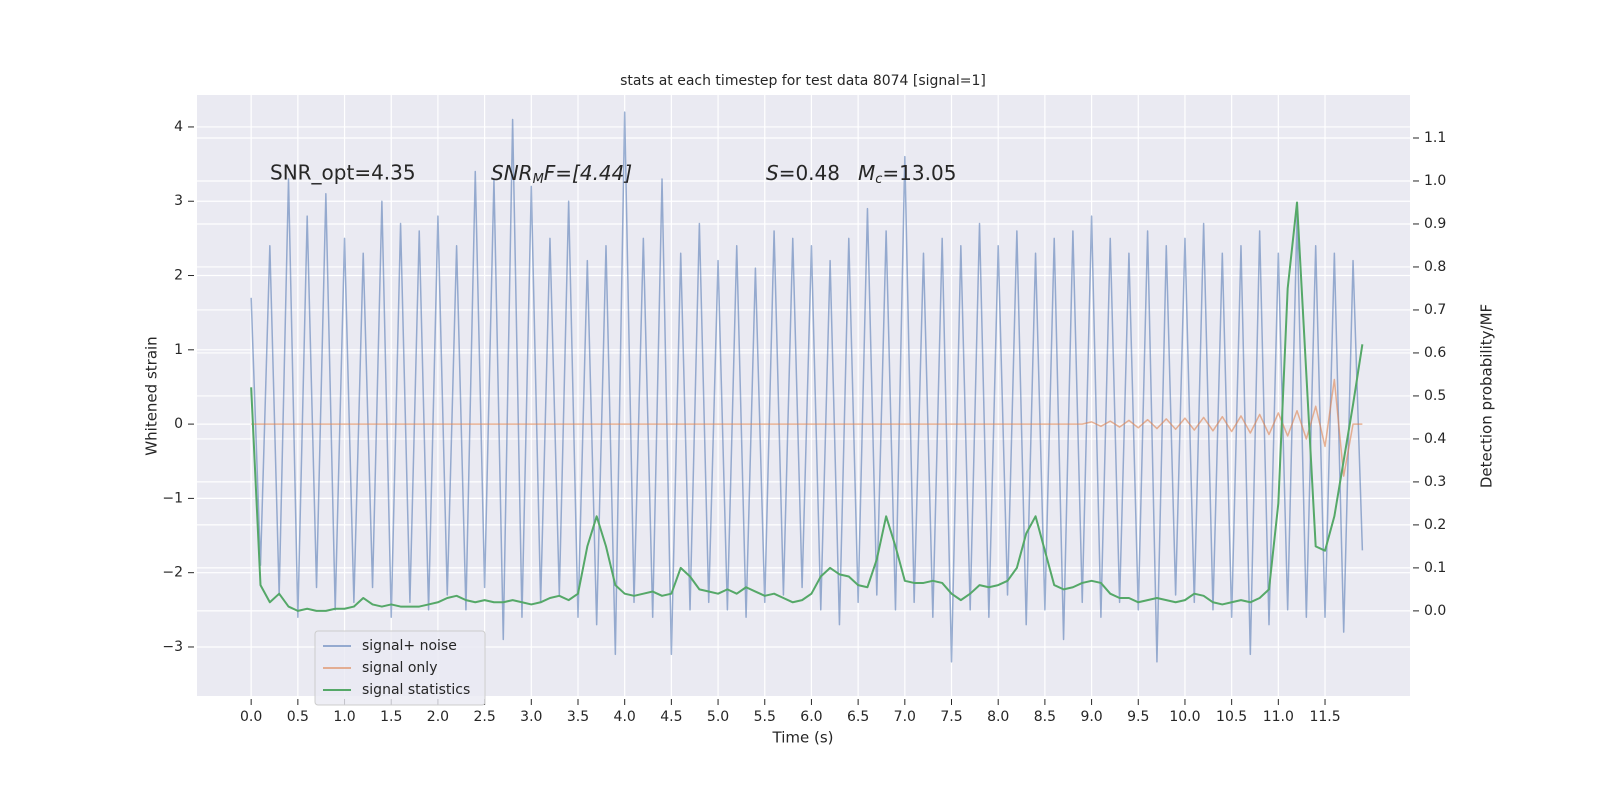 The image size is (1600, 800). I want to click on x-axis-label: Time (s), so click(803, 738).